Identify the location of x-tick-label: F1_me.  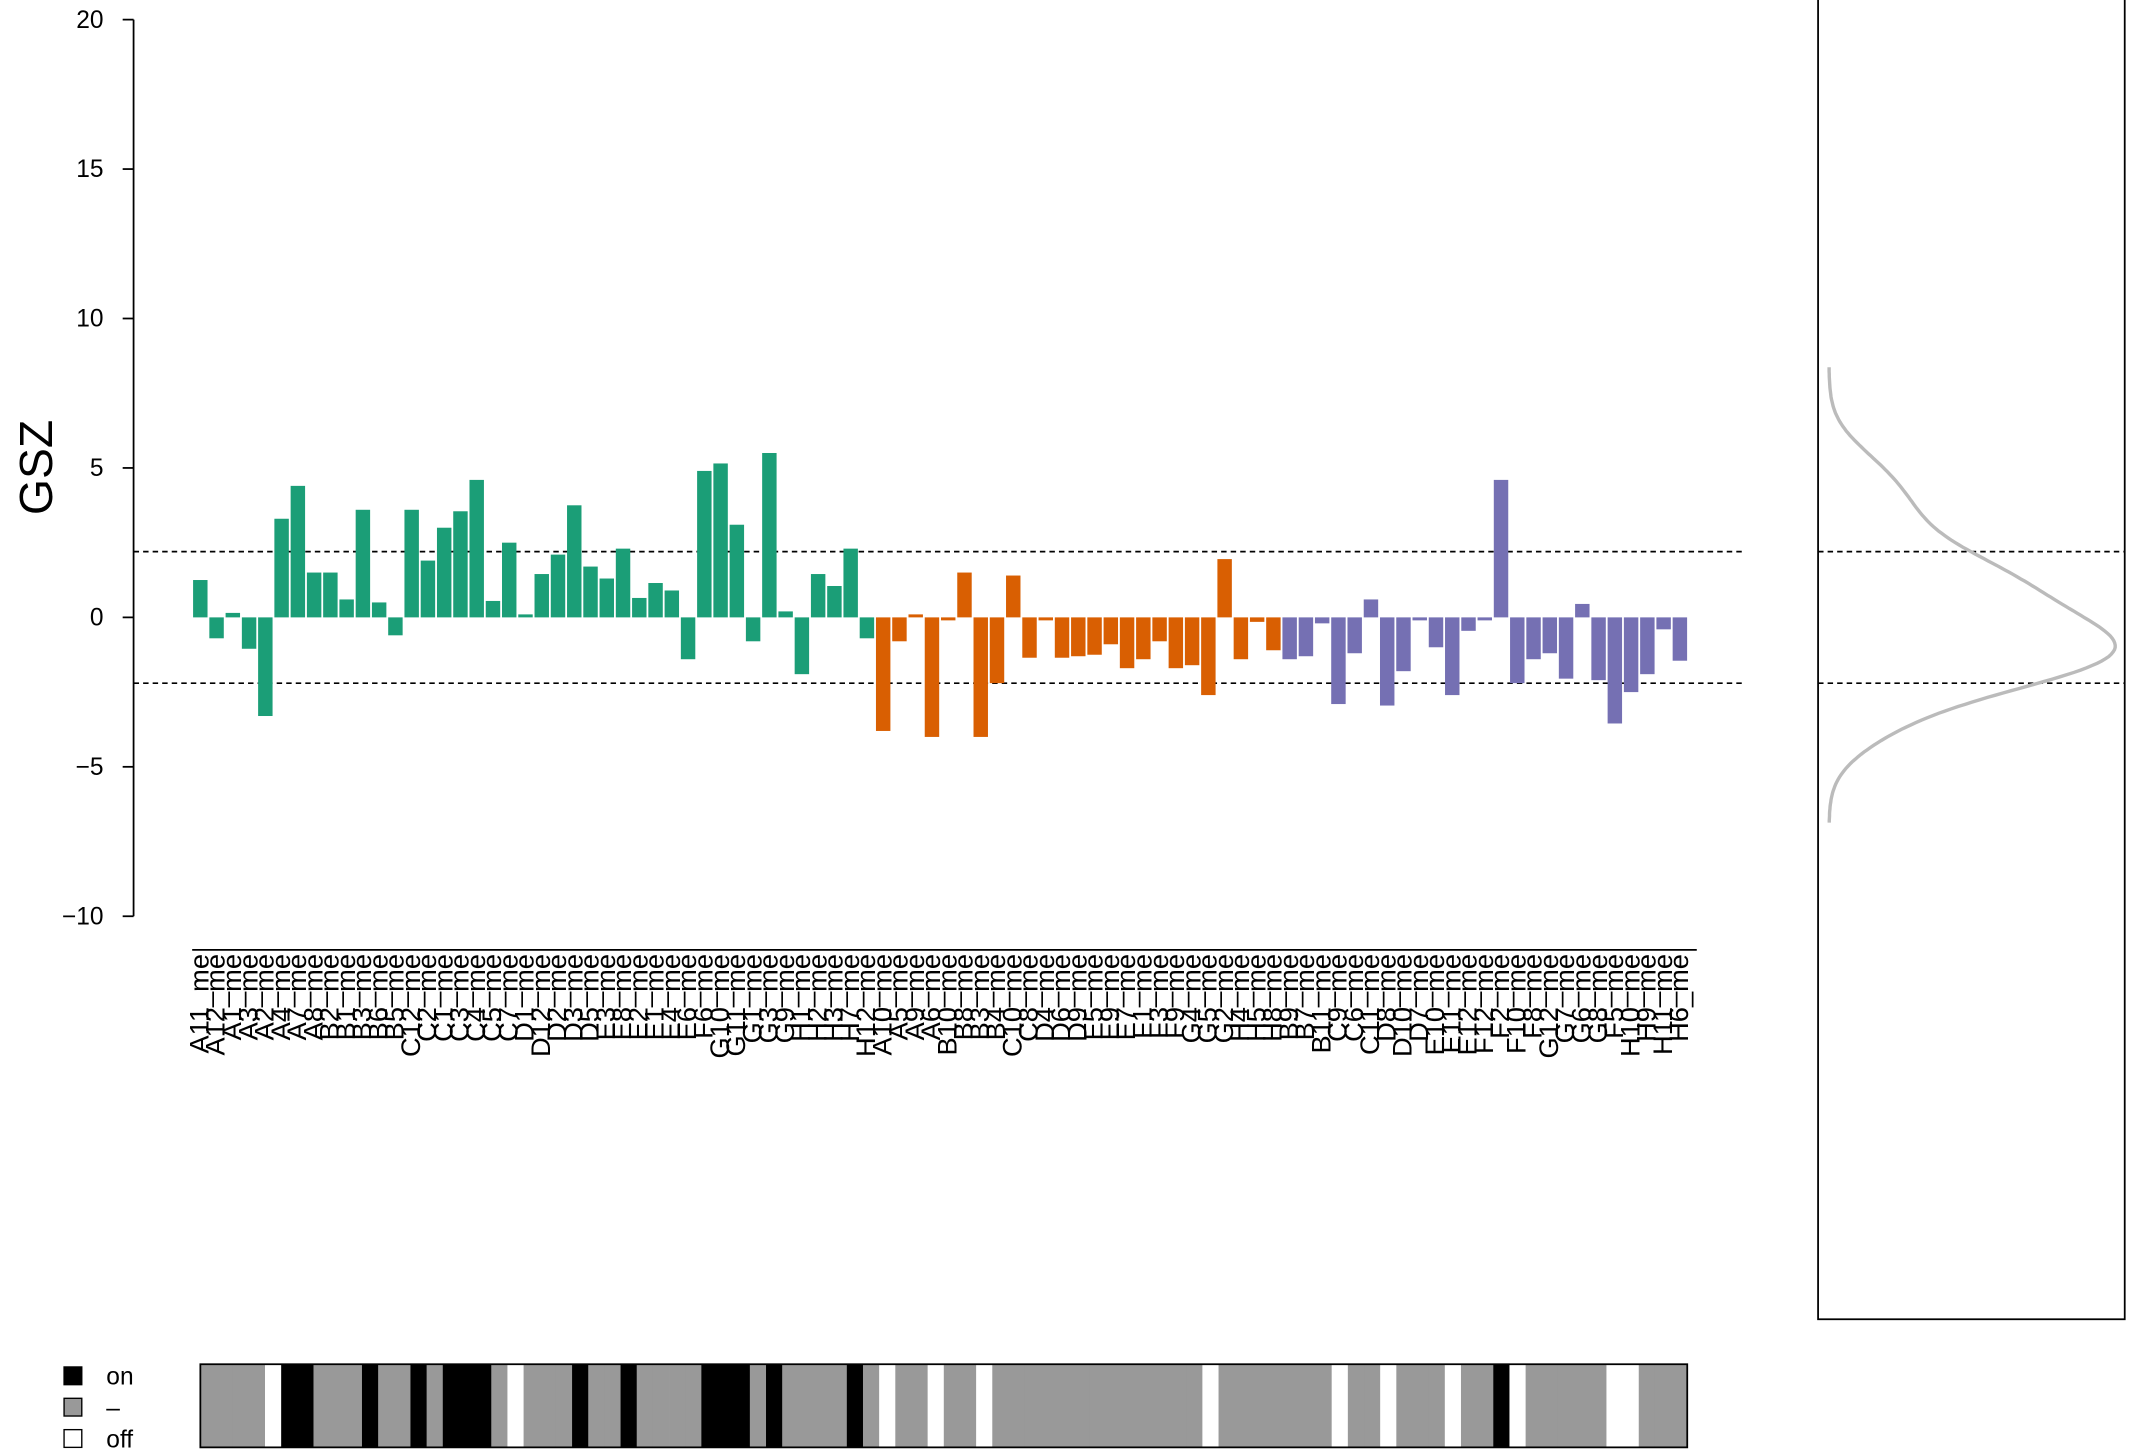
(1142, 996).